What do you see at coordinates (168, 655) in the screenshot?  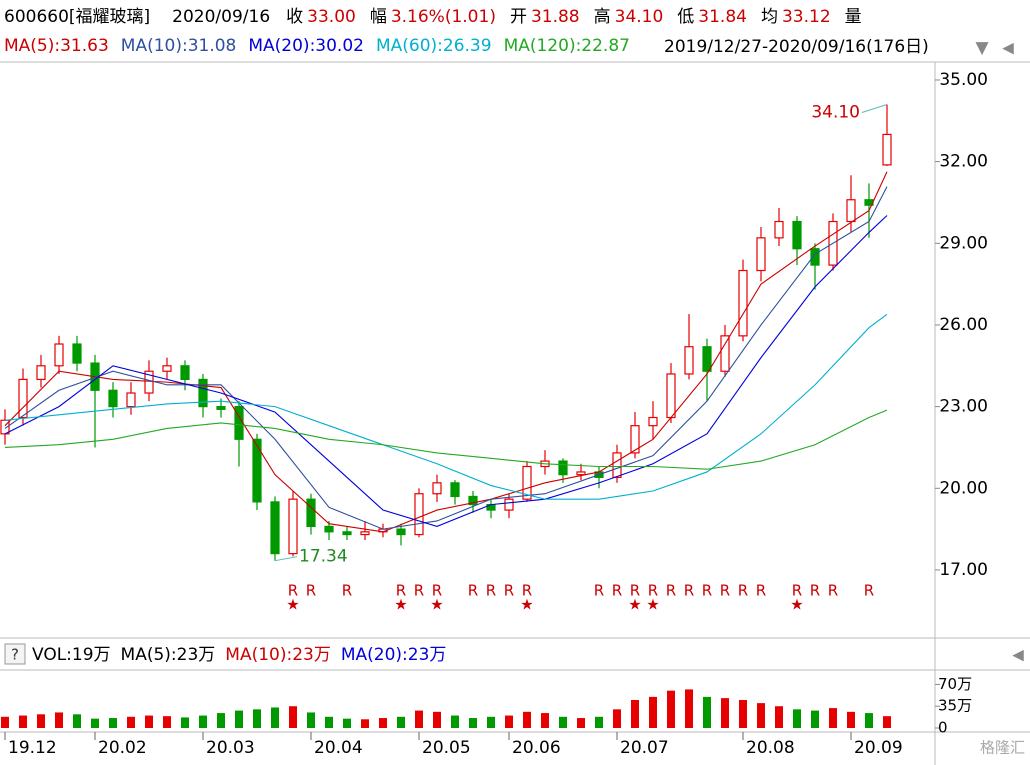 I see `volume-legend: MA(5):23万` at bounding box center [168, 655].